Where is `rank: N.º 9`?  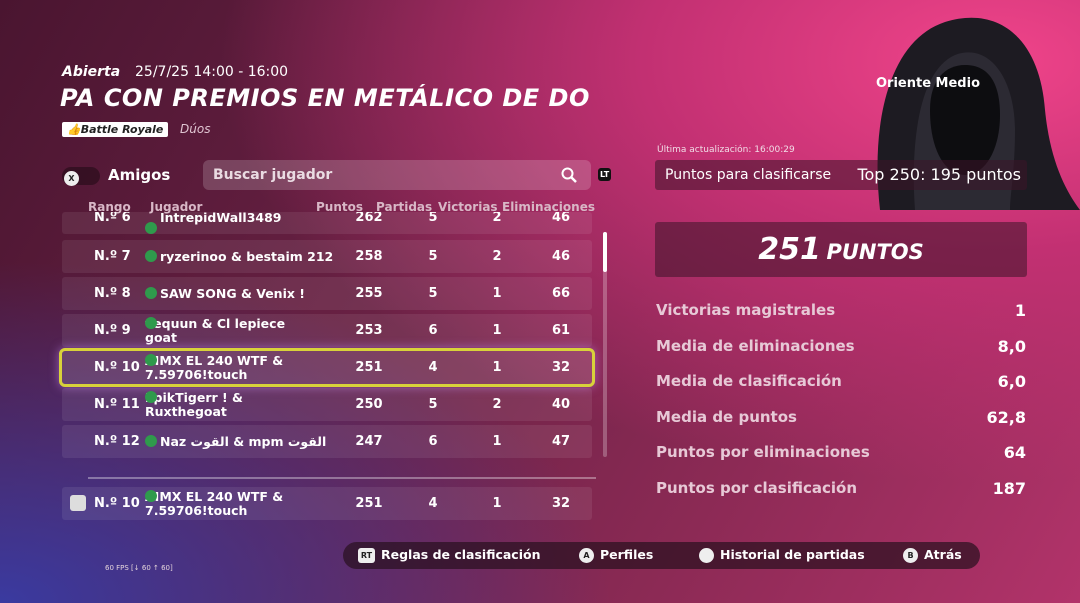 rank: N.º 9 is located at coordinates (112, 330).